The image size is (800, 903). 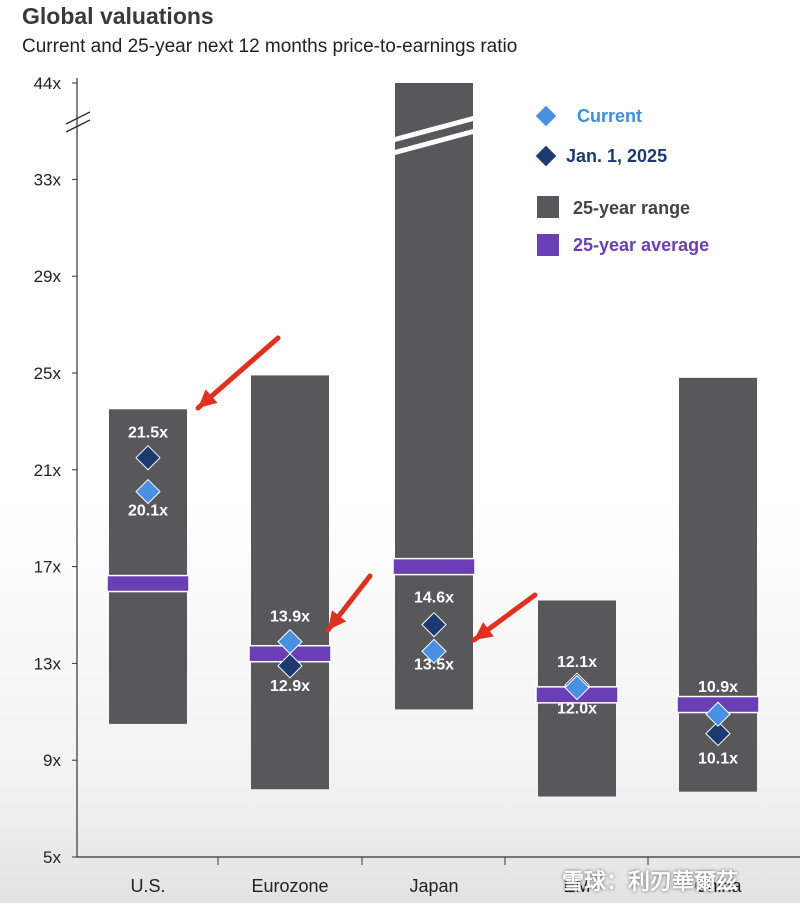 What do you see at coordinates (650, 881) in the screenshot?
I see `watermark: 雪球：利刃華爾茲` at bounding box center [650, 881].